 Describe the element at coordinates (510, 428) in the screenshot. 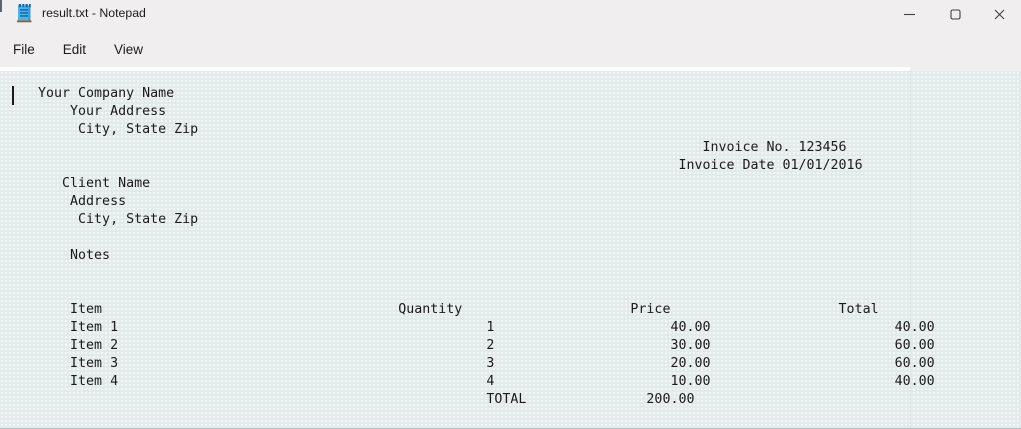

I see `window-bottom-border` at that location.